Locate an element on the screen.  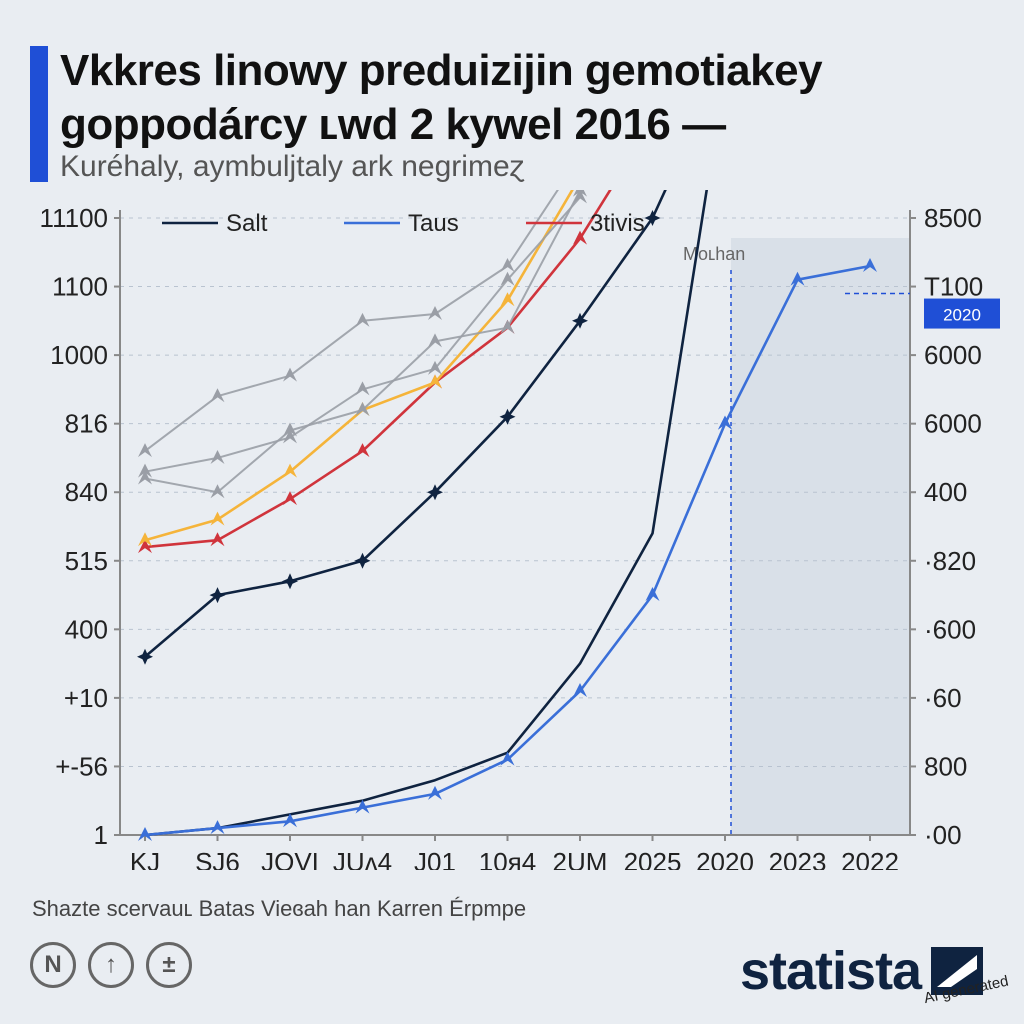
chart-subtitle: Kuréhaly, aymbuljtaly ark negrimeɀ is located at coordinates (292, 166).